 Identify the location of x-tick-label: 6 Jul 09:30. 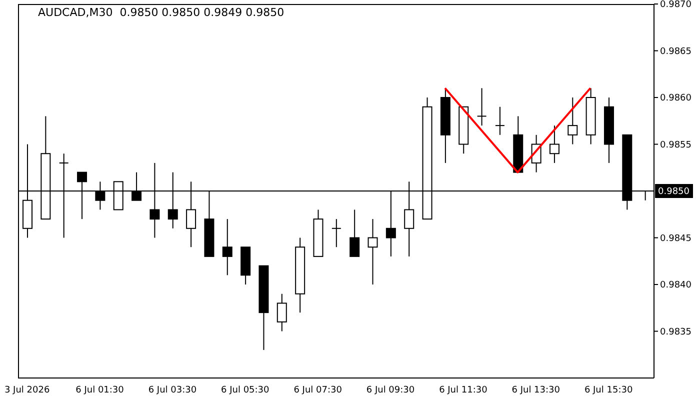
(390, 390).